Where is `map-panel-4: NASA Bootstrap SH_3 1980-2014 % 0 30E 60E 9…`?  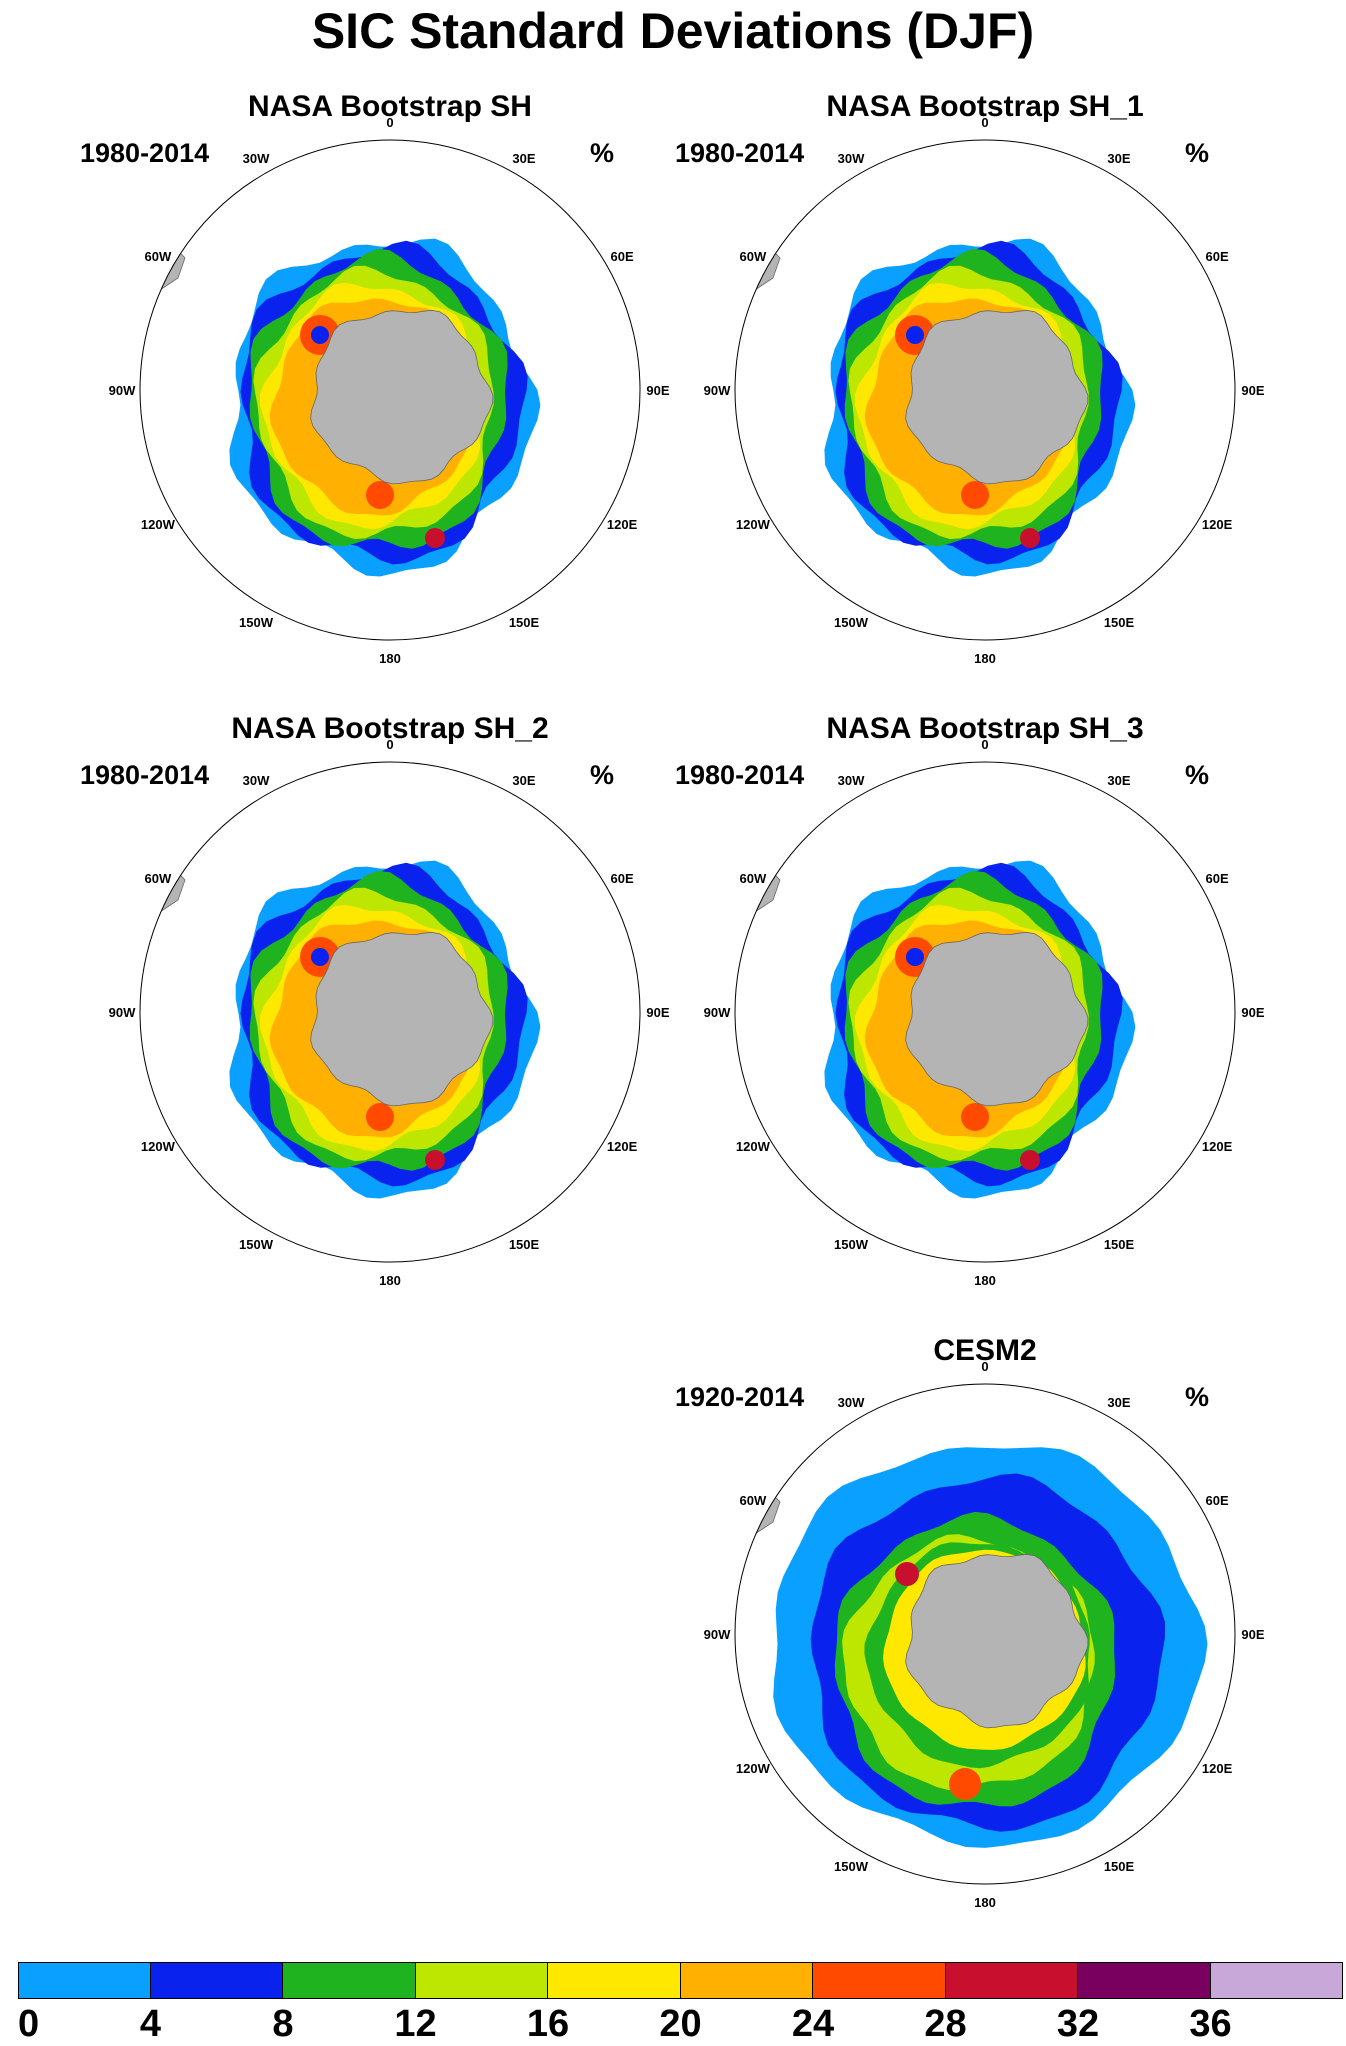 map-panel-4: NASA Bootstrap SH_3 1980-2014 % 0 30E 60E 9… is located at coordinates (1000, 1012).